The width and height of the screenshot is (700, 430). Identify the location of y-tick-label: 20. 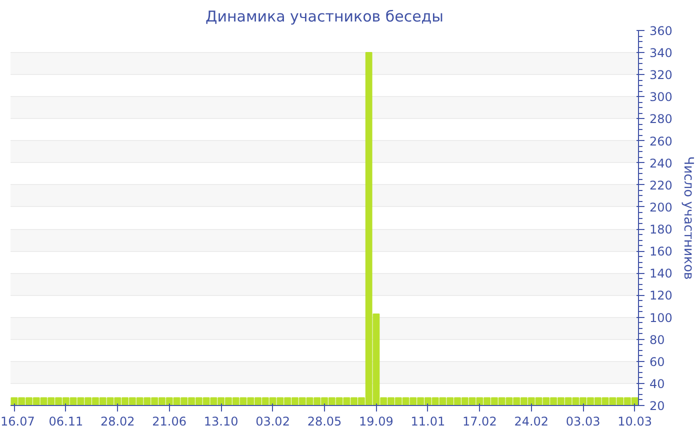
(657, 406).